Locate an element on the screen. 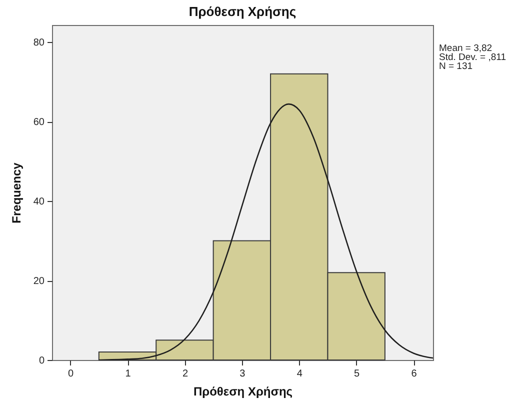 The image size is (515, 408). y-tick-label: 0 is located at coordinates (41, 361).